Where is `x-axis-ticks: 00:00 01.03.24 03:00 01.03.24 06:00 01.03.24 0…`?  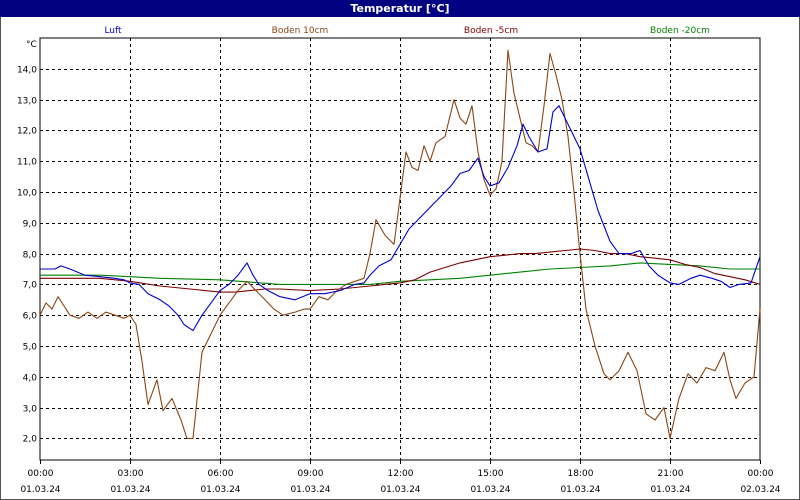
x-axis-ticks: 00:00 01.03.24 03:00 01.03.24 06:00 01.03.24 0… is located at coordinates (400, 477).